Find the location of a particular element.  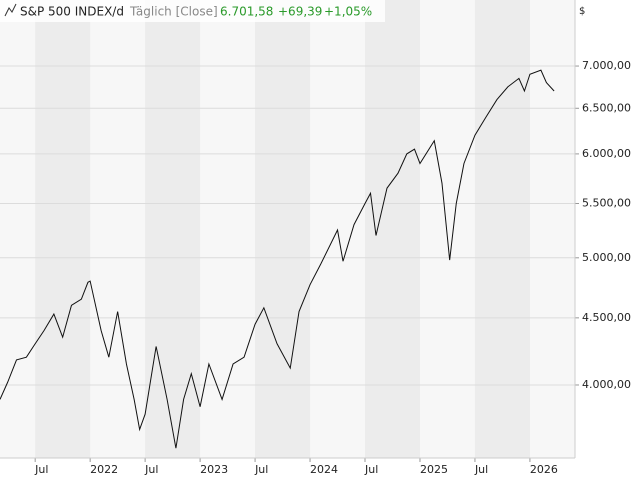

y-tick-label: 4.500,00 is located at coordinates (606, 317).